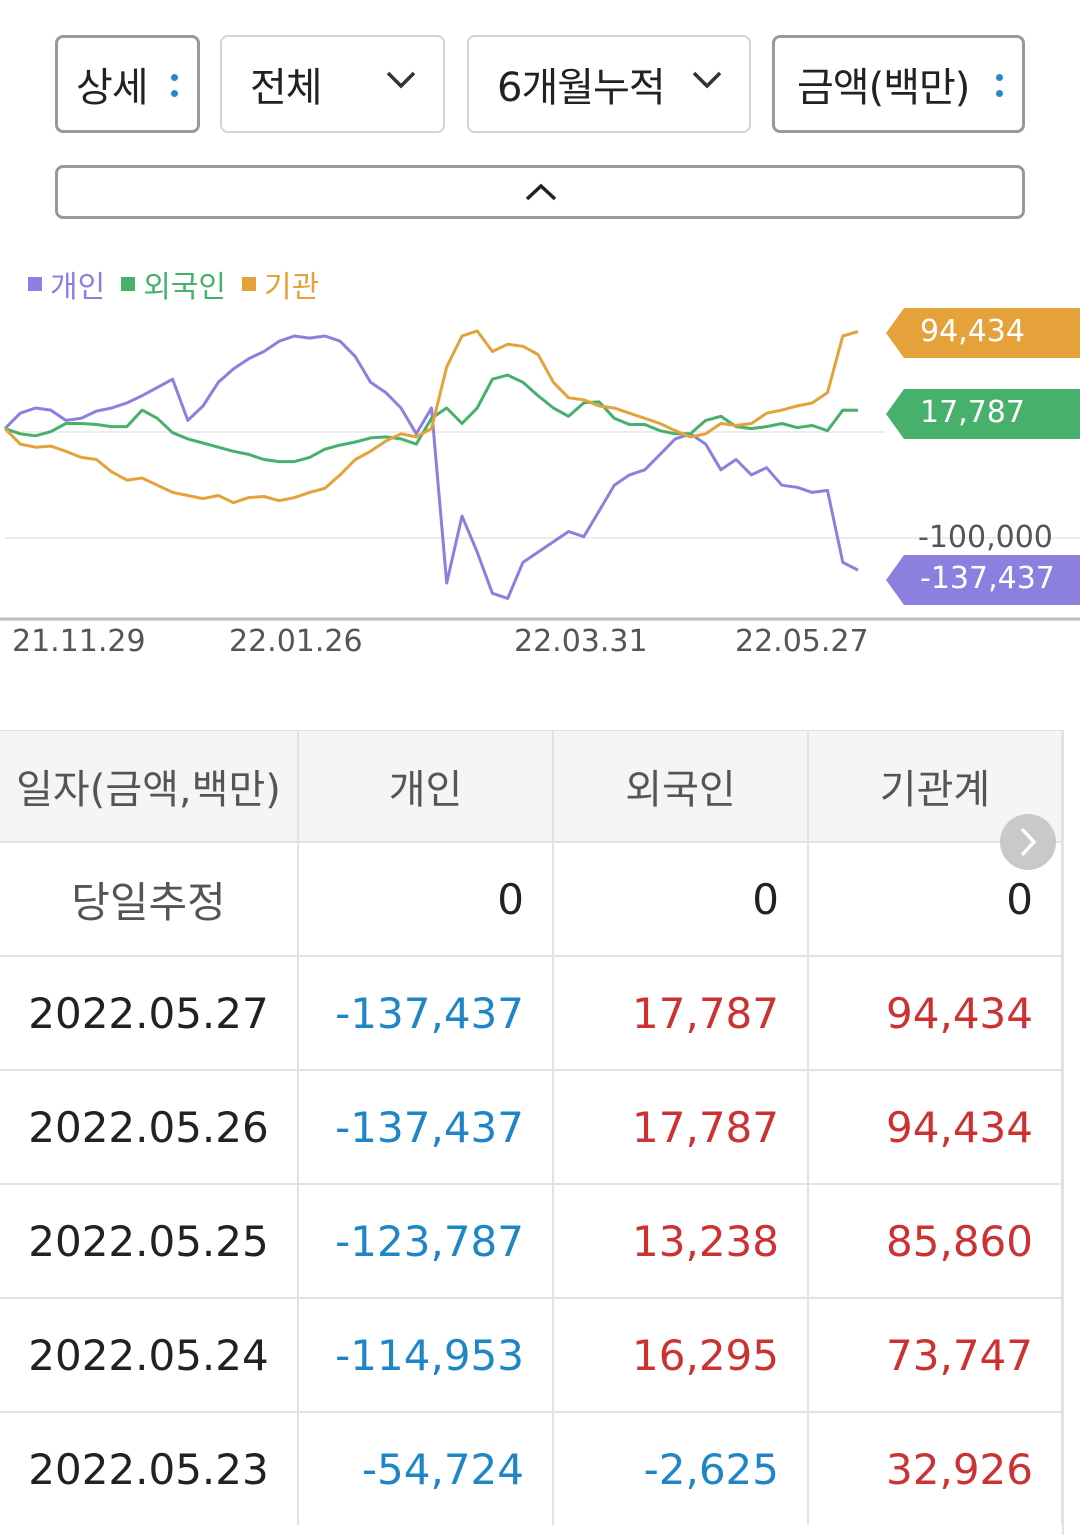 The image size is (1080, 1535). What do you see at coordinates (149, 1354) in the screenshot?
I see `date-cell: 2022.05.24` at bounding box center [149, 1354].